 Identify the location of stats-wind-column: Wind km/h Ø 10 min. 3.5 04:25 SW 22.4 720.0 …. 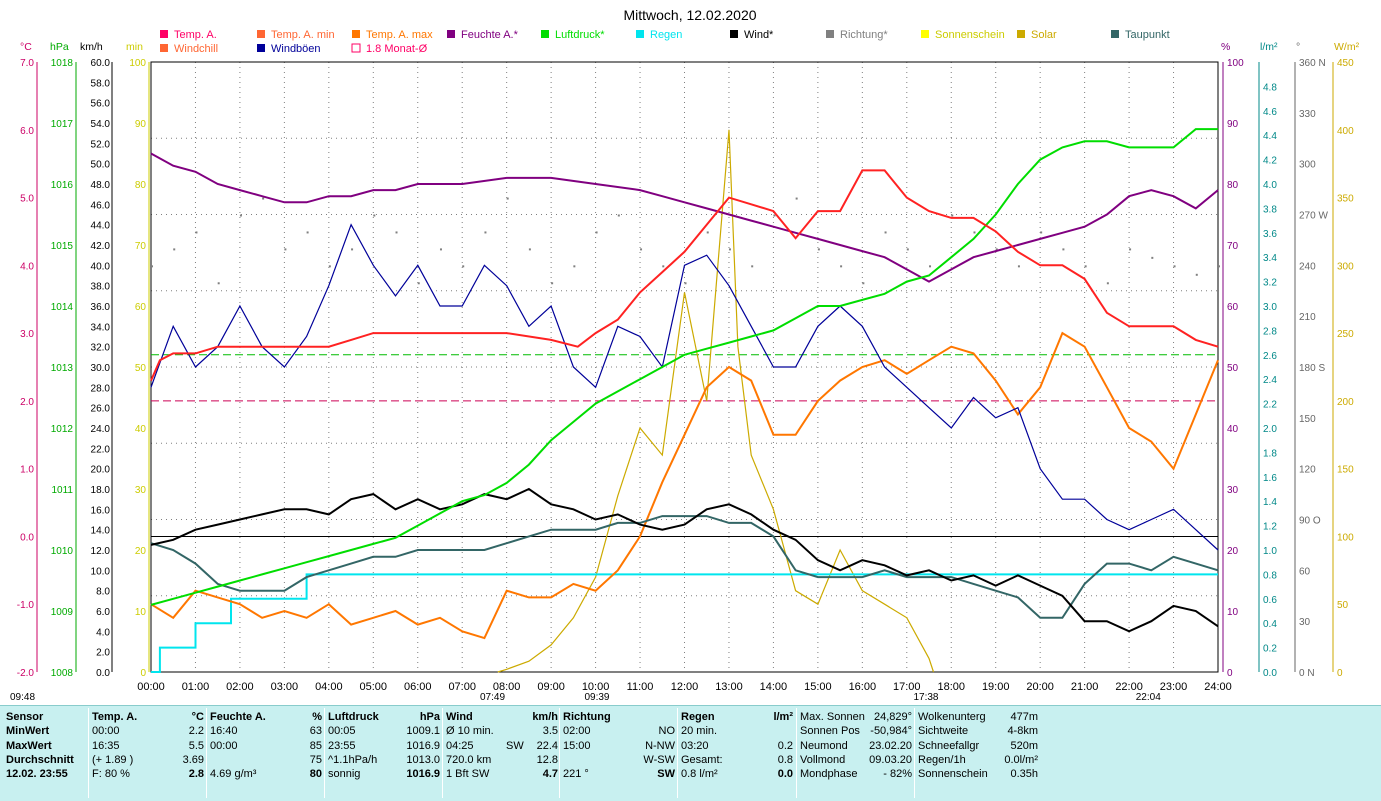
(502, 745).